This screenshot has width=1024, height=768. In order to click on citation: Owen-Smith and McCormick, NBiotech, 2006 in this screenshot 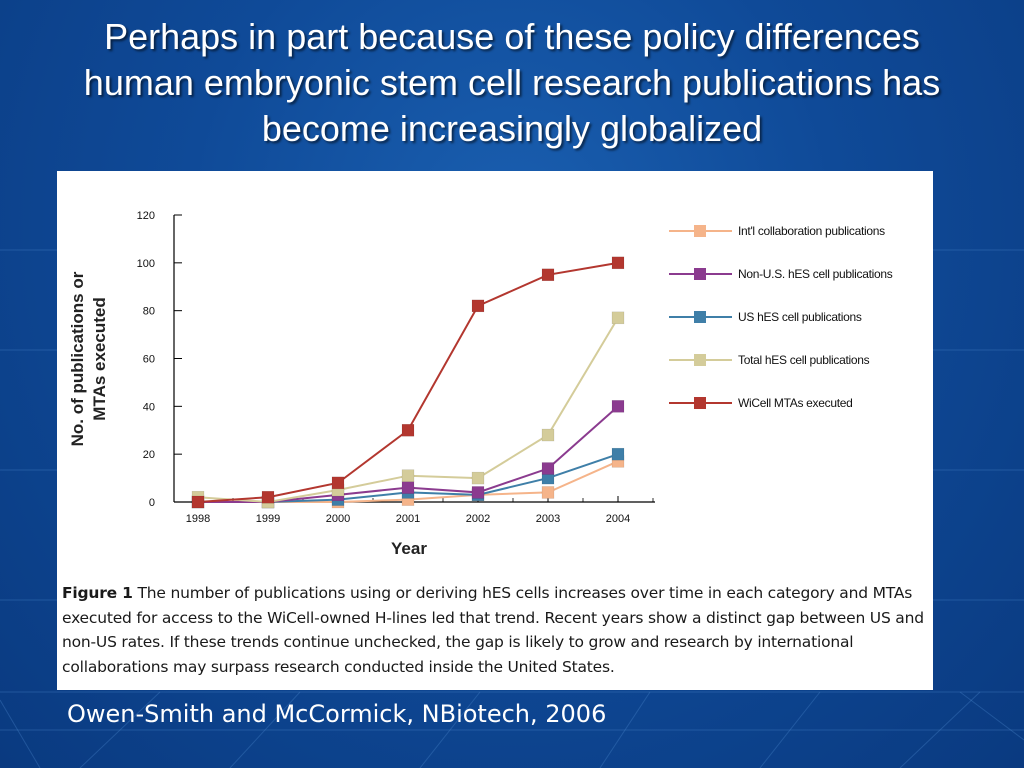, I will do `click(337, 714)`.